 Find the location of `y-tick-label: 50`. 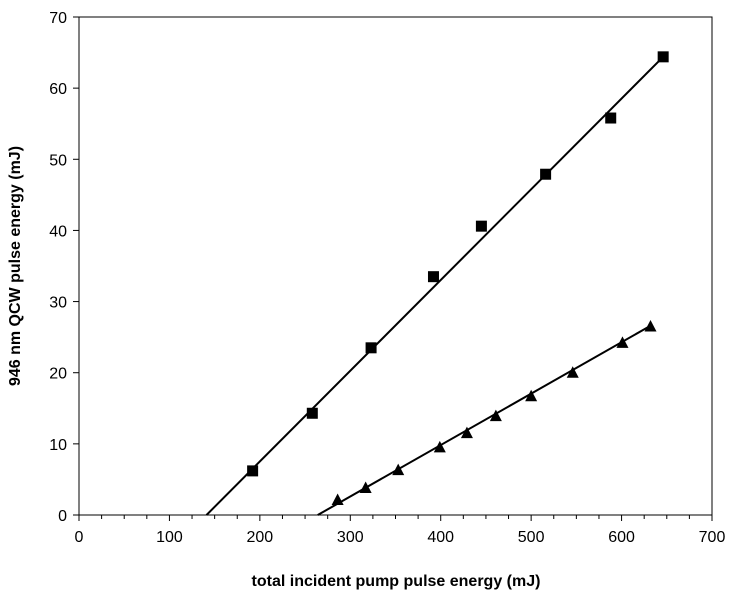

y-tick-label: 50 is located at coordinates (58, 160).